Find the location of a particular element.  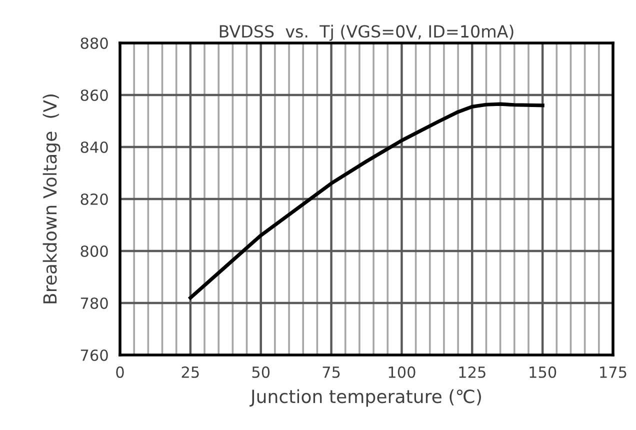

x-tick-label: 125 is located at coordinates (472, 372).